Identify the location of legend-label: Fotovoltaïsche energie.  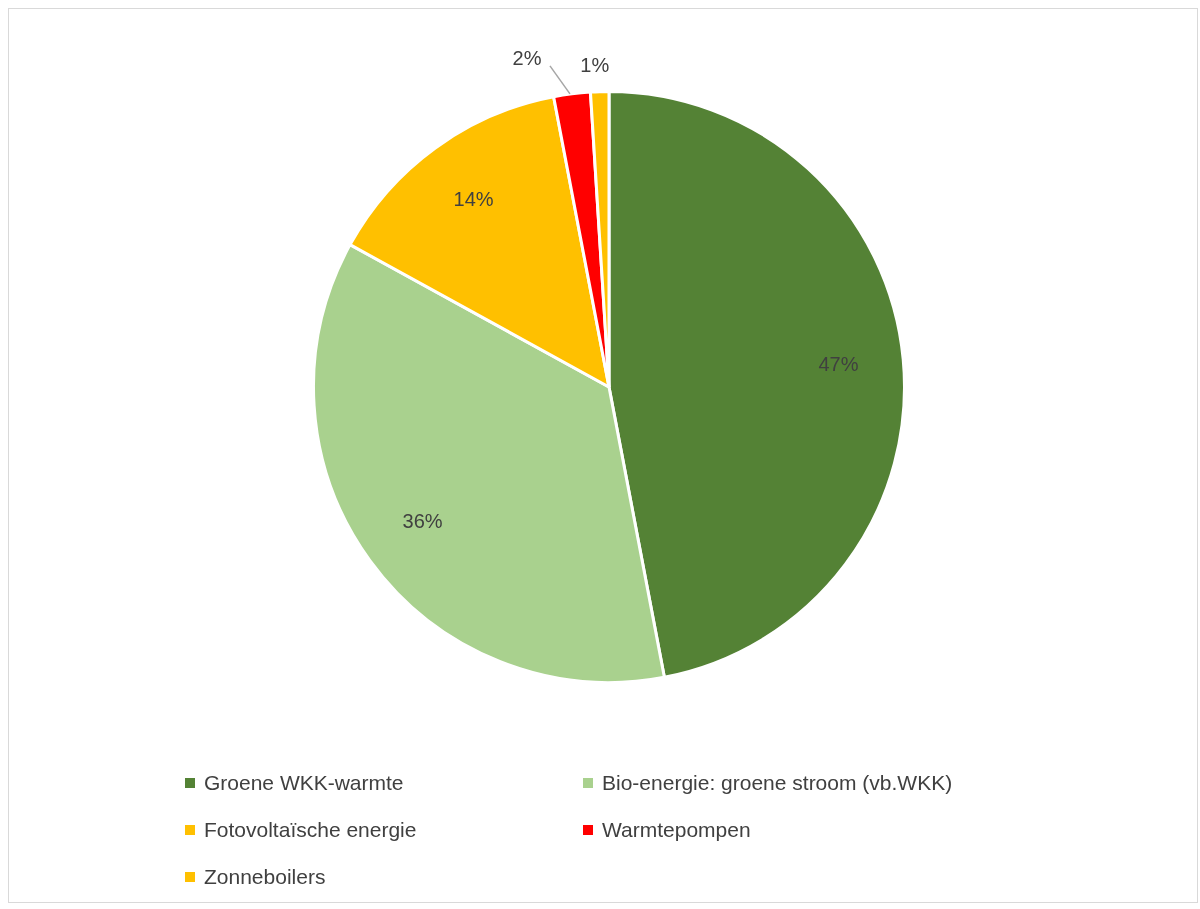
(310, 830).